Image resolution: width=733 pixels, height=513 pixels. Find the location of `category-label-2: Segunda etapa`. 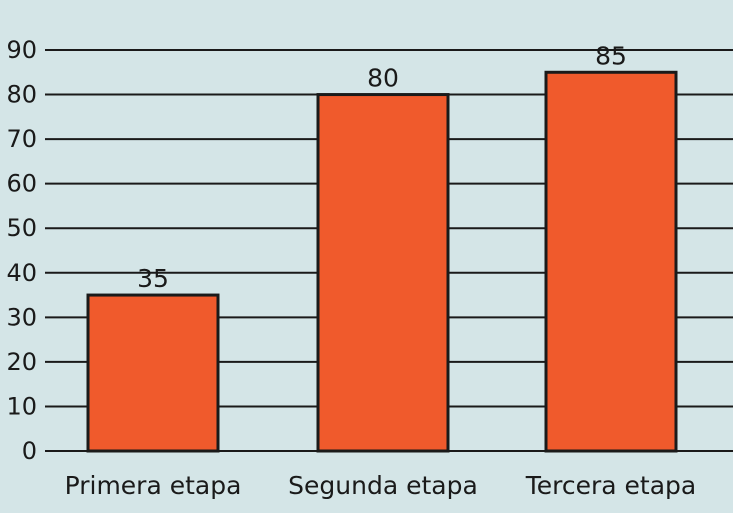

category-label-2: Segunda etapa is located at coordinates (383, 485).